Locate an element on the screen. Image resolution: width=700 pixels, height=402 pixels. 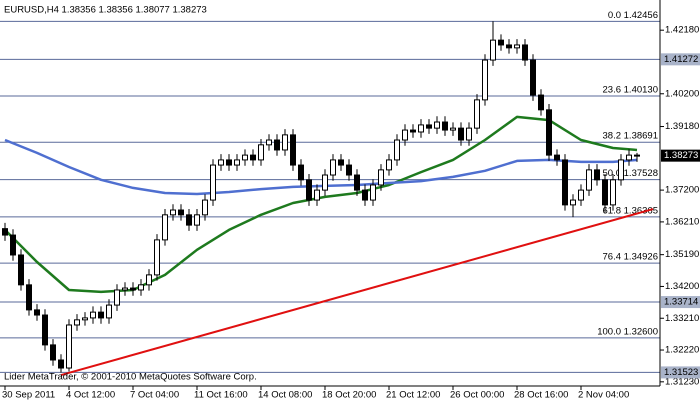
x-tick-label: 28 Oct 16:00 is located at coordinates (541, 395).